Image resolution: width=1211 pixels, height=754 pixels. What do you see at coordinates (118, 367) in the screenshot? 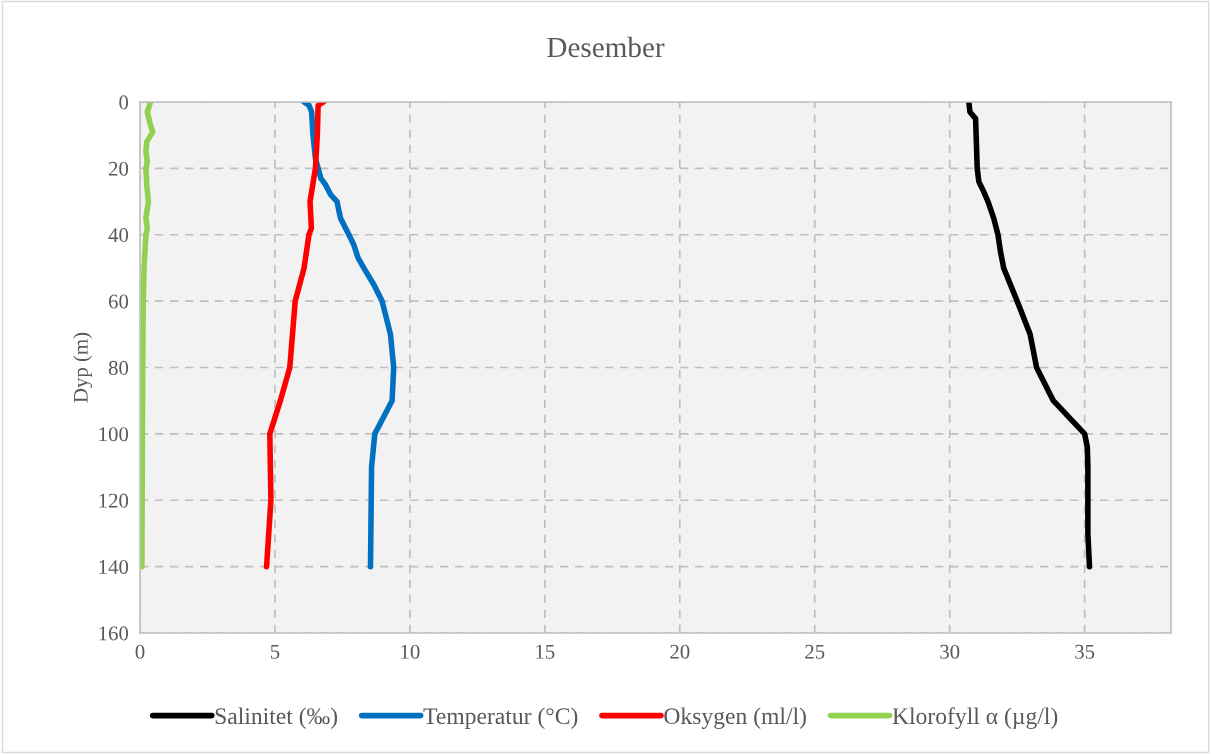
I see `y-tick-label: 80` at bounding box center [118, 367].